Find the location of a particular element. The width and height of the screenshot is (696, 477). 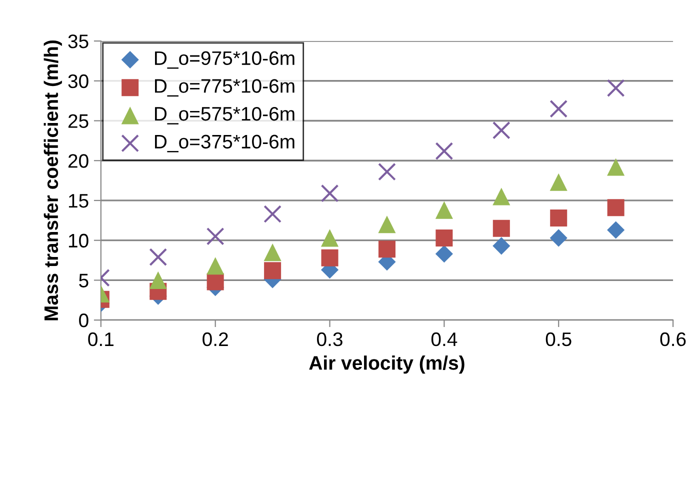

x-tick-label: 0.5 is located at coordinates (559, 339).